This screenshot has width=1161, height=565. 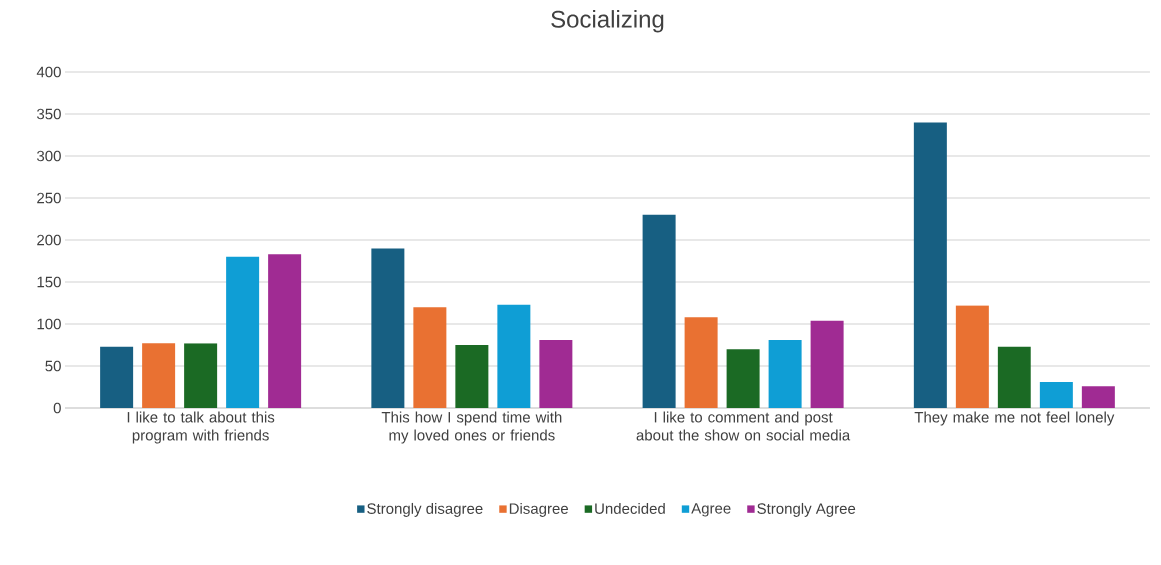 What do you see at coordinates (538, 509) in the screenshot?
I see `legend-label: Disagree` at bounding box center [538, 509].